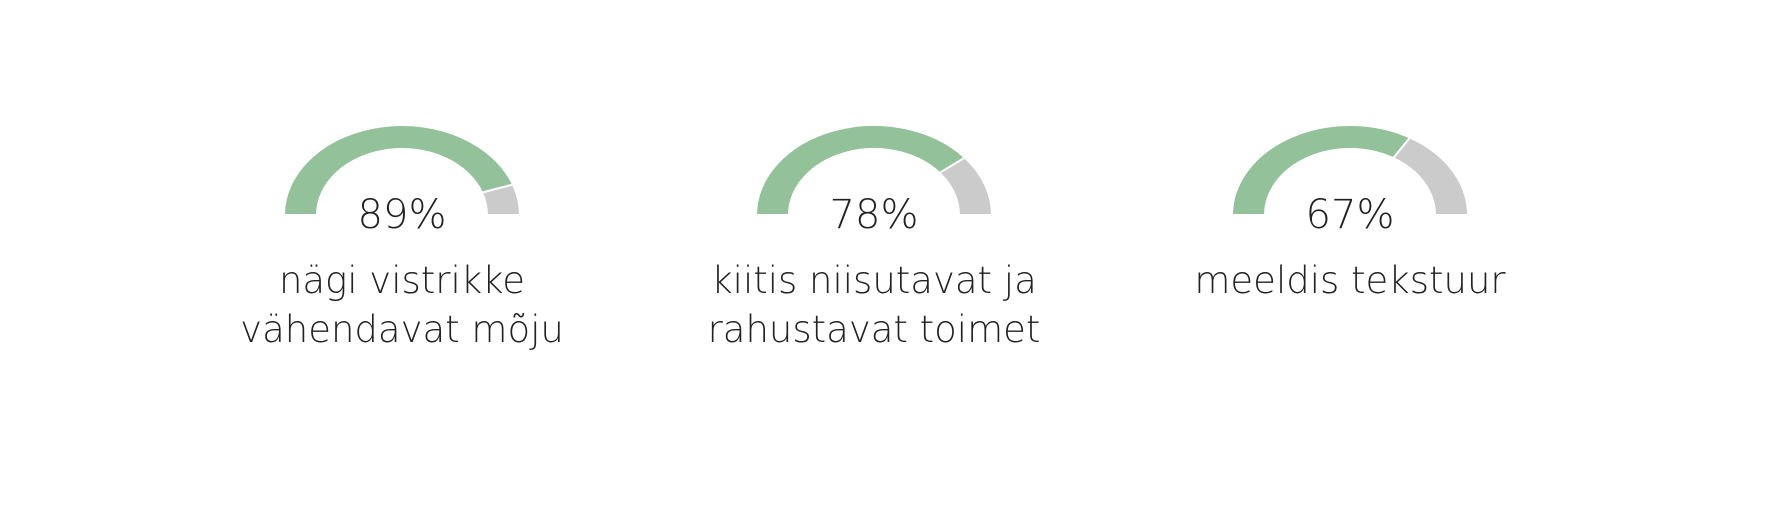 The image size is (1785, 511). Describe the element at coordinates (398, 170) in the screenshot. I see `gauge-filled-arc` at that location.